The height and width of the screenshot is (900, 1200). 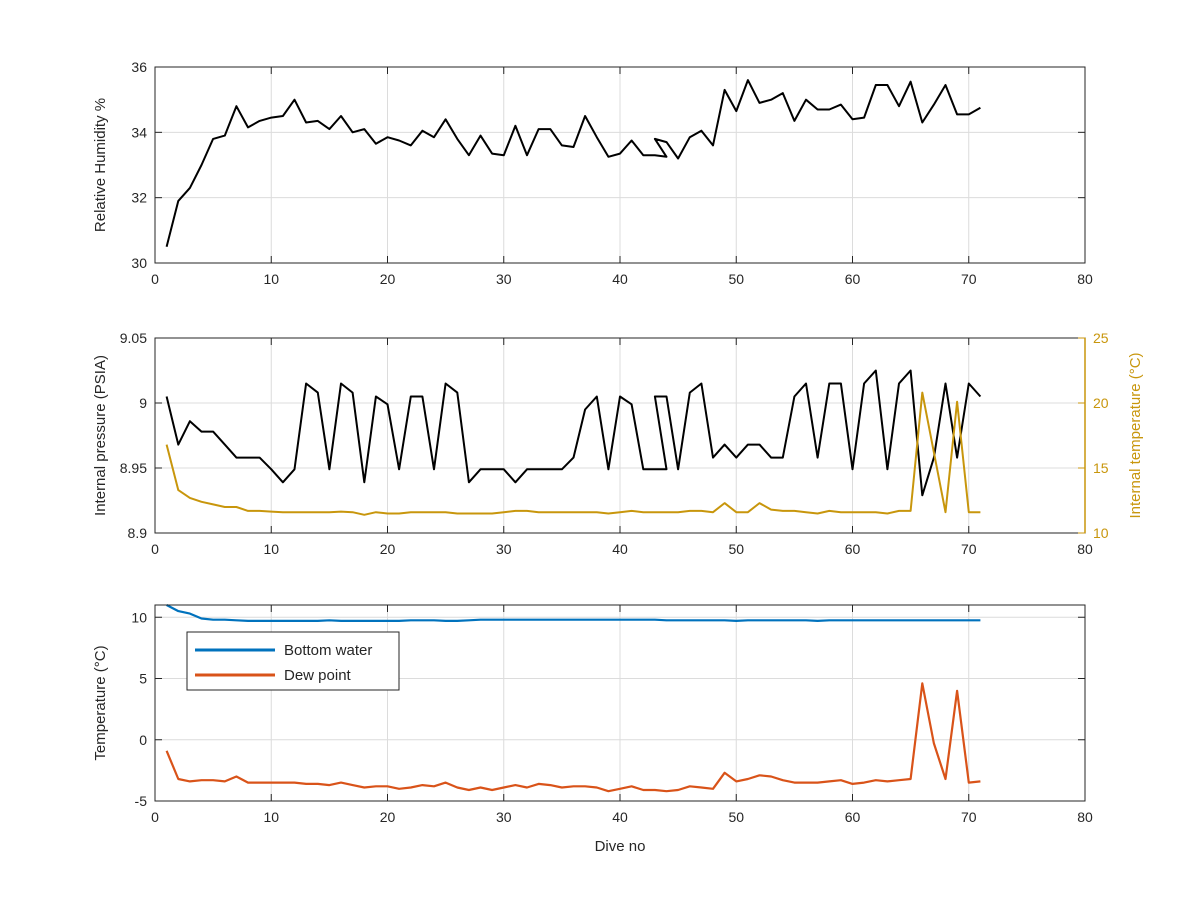 I want to click on humidity-y-tick-label: 36, so click(x=139, y=67).